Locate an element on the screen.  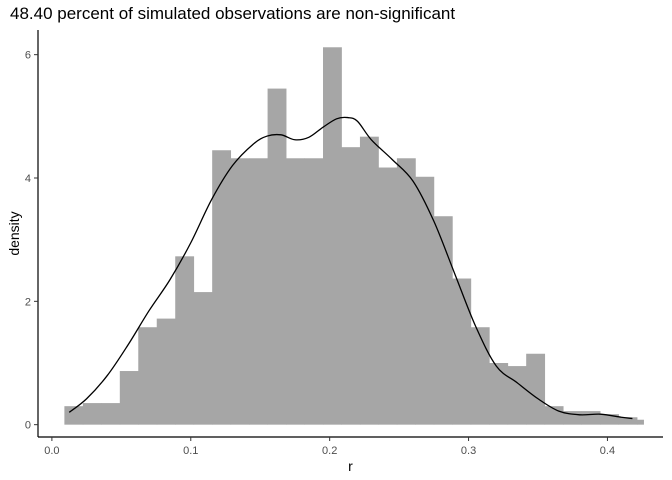
y-tick-label: 2 is located at coordinates (28, 302).